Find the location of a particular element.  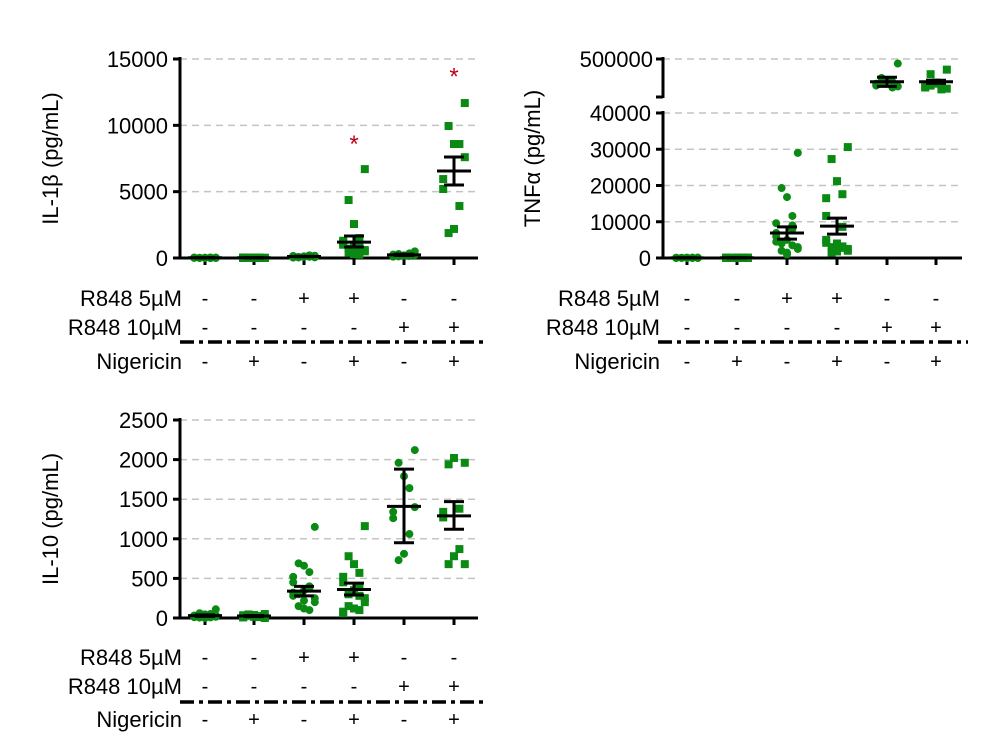

y-axis-title: IL-10 (pg/mL) is located at coordinates (50, 519).